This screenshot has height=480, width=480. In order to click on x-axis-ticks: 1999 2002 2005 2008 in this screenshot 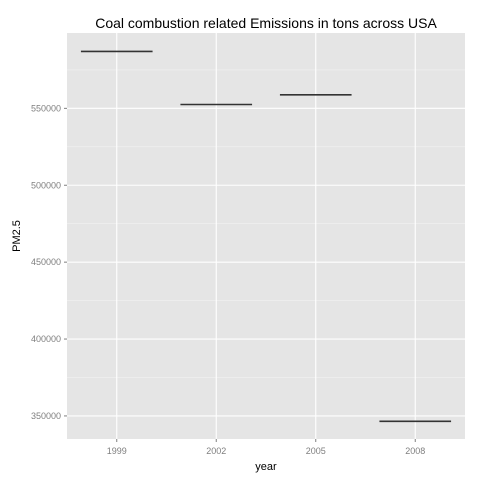, I will do `click(266, 447)`.